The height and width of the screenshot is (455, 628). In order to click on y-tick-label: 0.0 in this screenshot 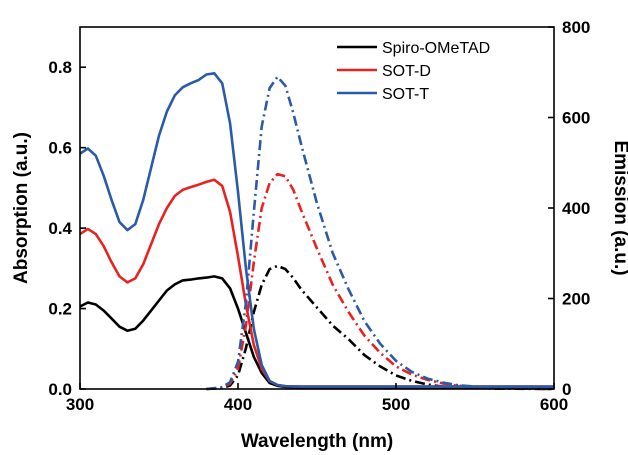, I will do `click(60, 389)`.